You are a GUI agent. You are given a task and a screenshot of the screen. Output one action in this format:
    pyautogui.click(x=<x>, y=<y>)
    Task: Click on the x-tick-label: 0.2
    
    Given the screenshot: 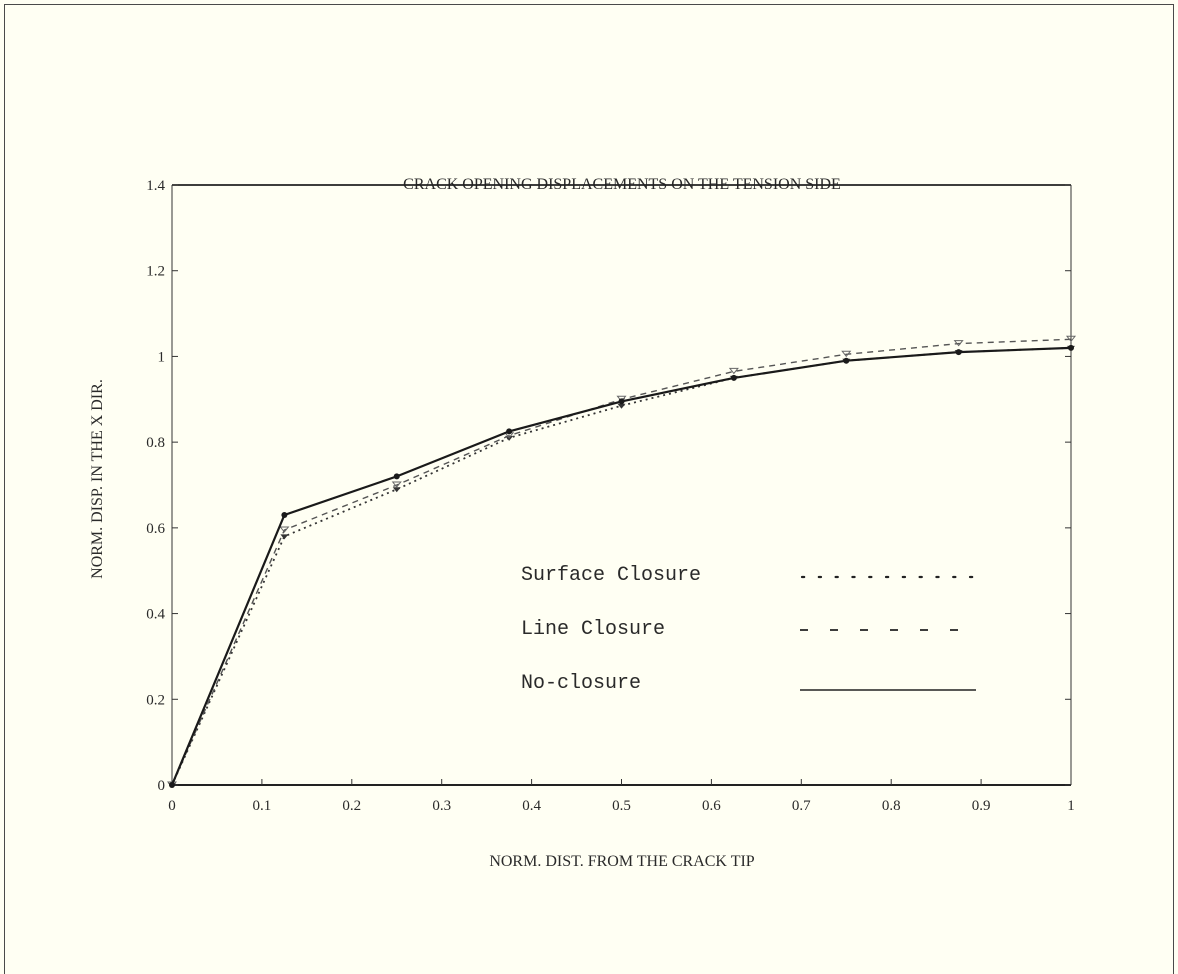 What is the action you would take?
    pyautogui.click(x=351, y=806)
    